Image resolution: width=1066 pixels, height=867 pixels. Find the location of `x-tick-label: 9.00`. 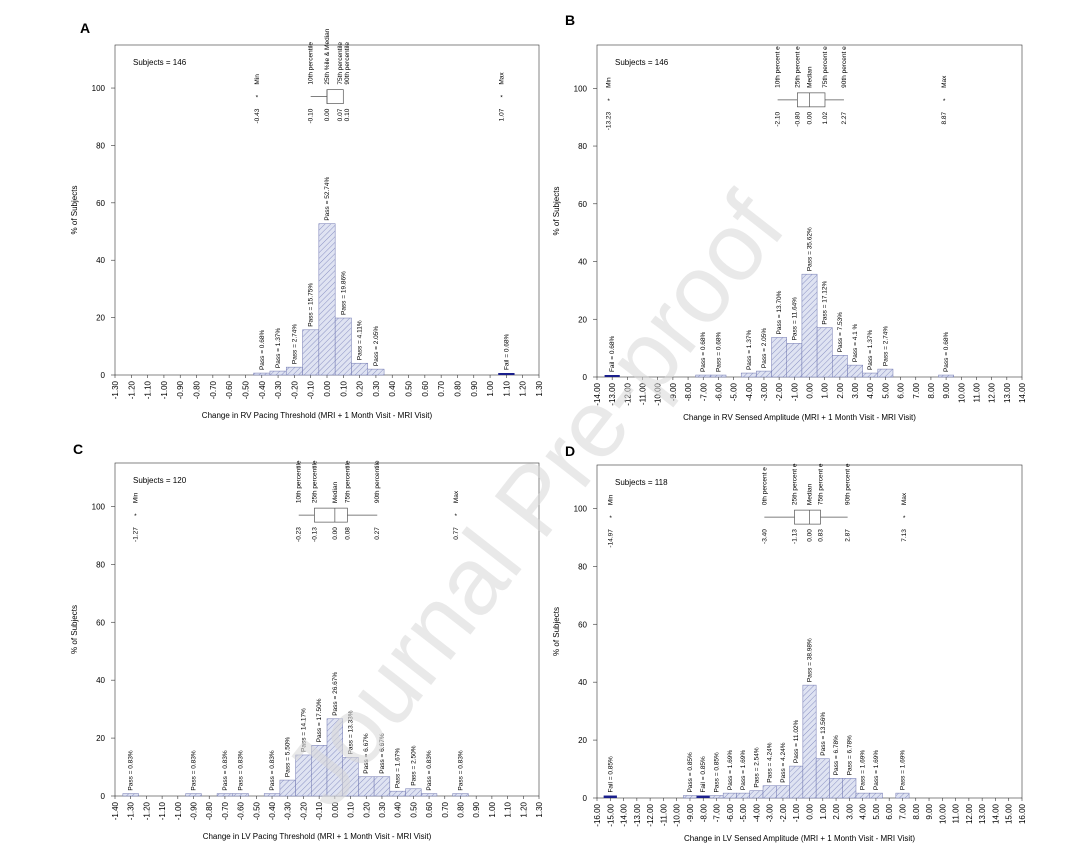

x-tick-label: 9.00 is located at coordinates (929, 811).